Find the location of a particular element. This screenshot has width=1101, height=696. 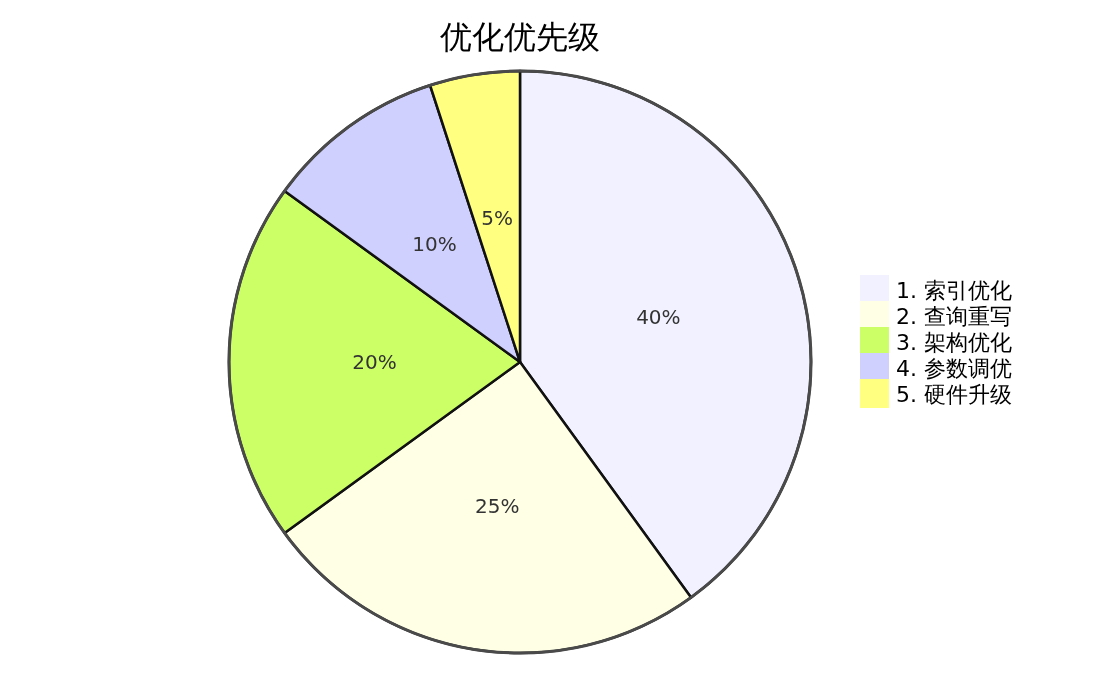

legend-label: 4. 参数调优 is located at coordinates (954, 368).